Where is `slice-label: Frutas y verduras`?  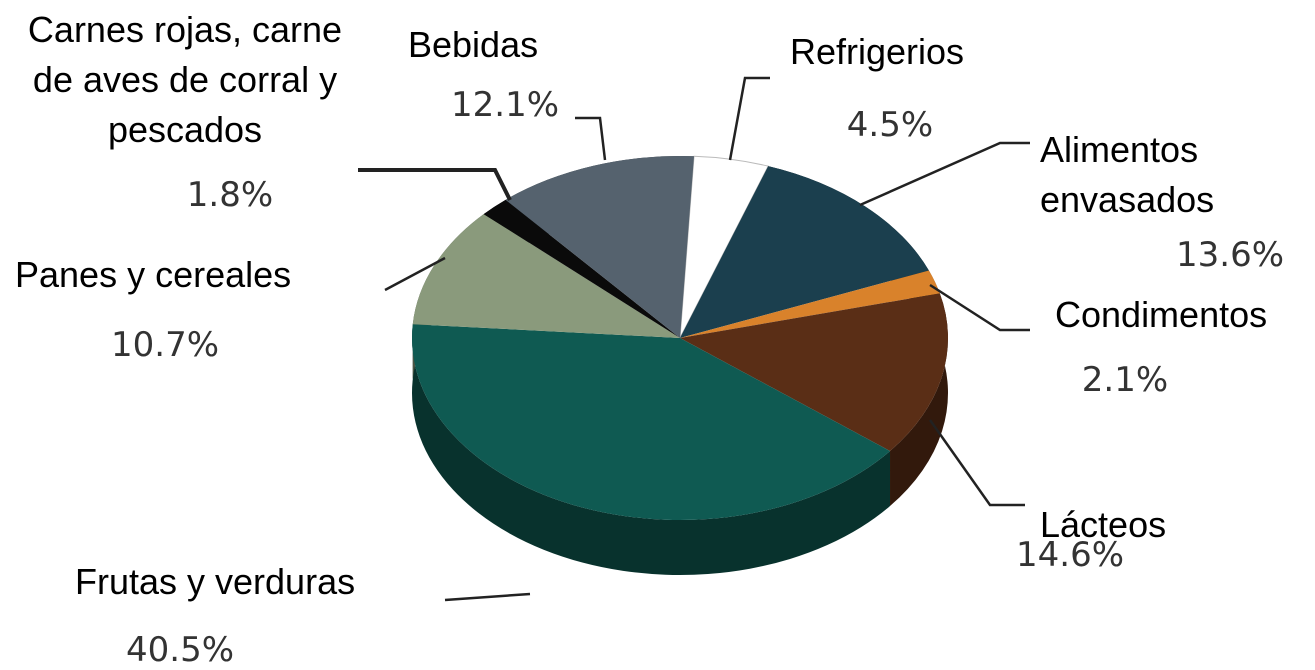
slice-label: Frutas y verduras is located at coordinates (215, 581).